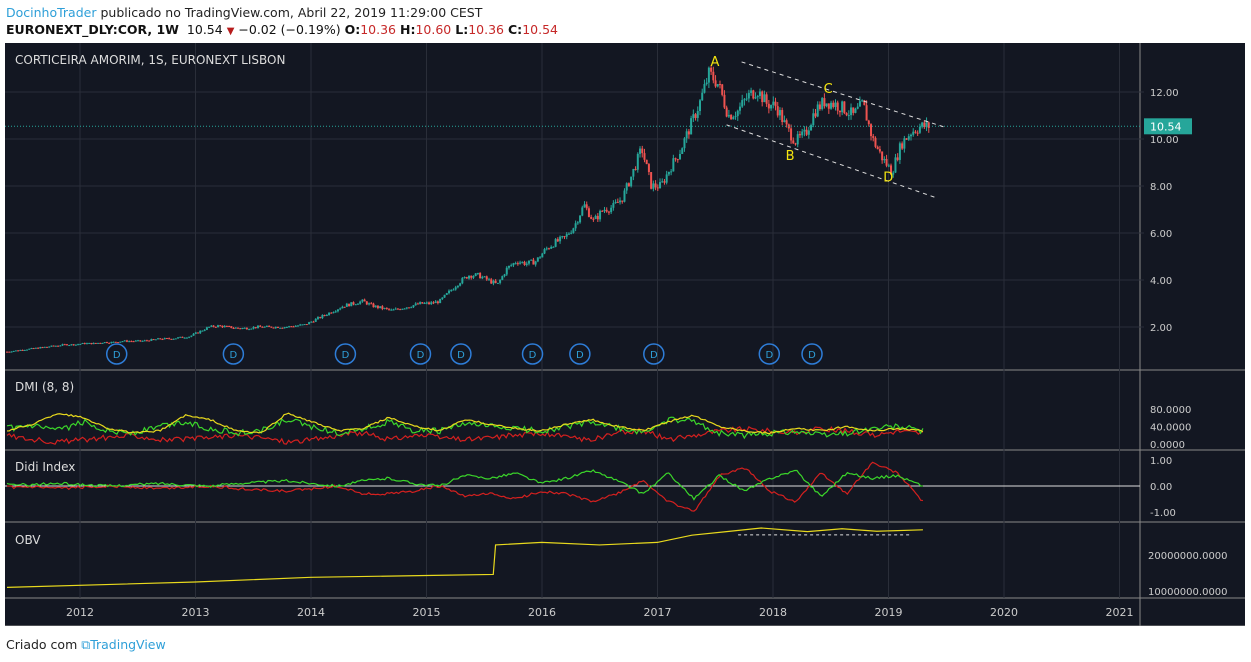  I want to click on dividend-icon, so click(345, 354).